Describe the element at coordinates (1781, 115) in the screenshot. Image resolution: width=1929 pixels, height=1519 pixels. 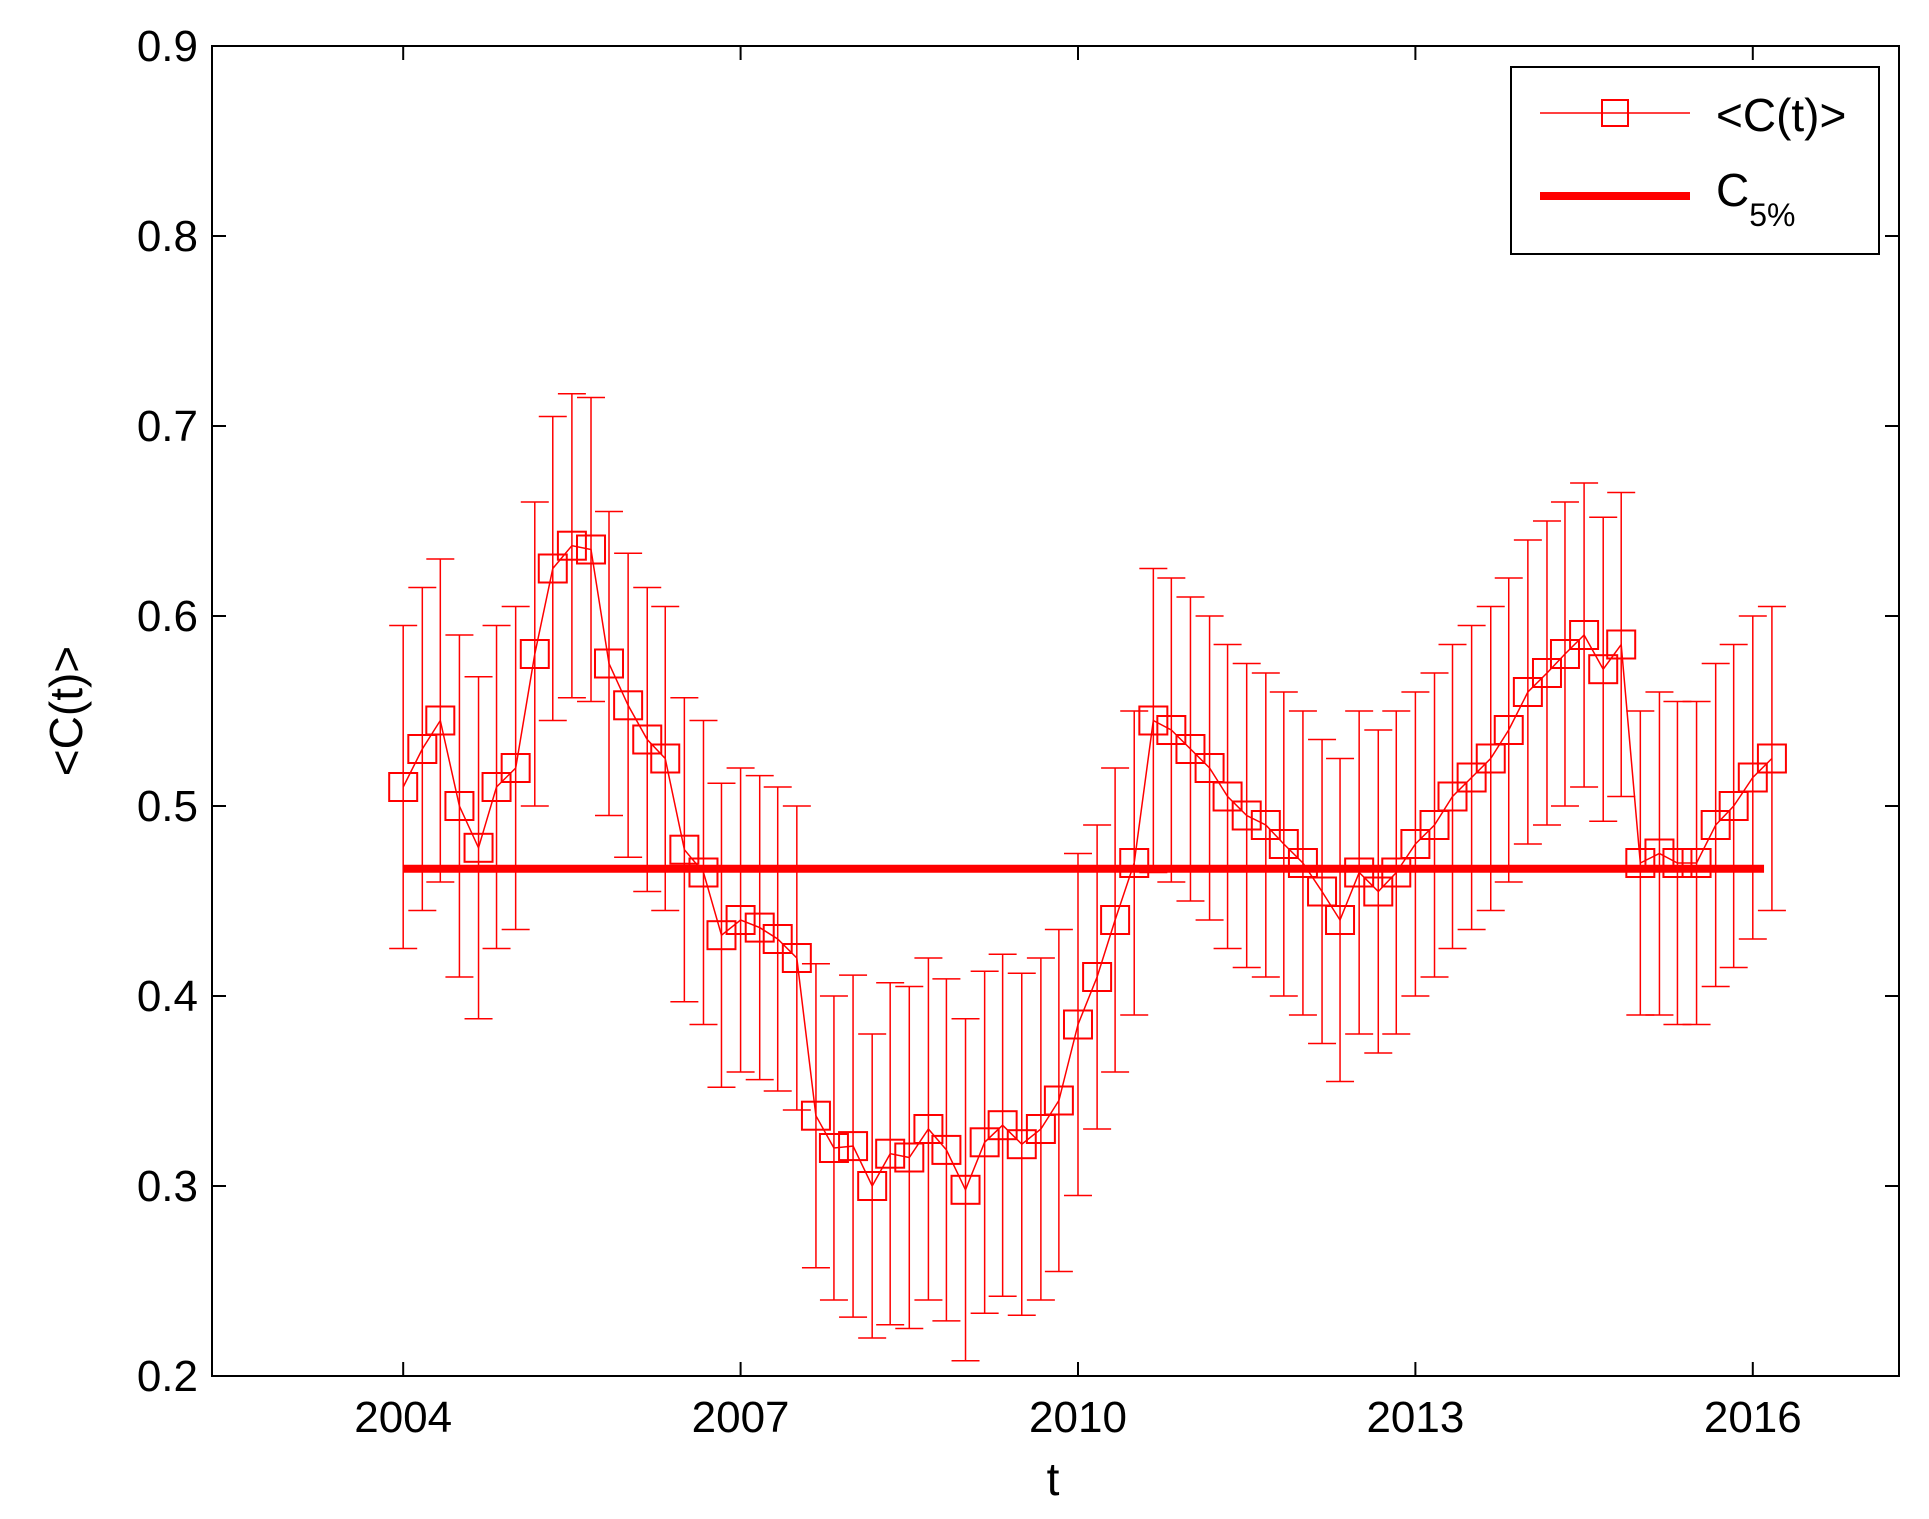
I see `legend-series-label: <C(t)>` at that location.